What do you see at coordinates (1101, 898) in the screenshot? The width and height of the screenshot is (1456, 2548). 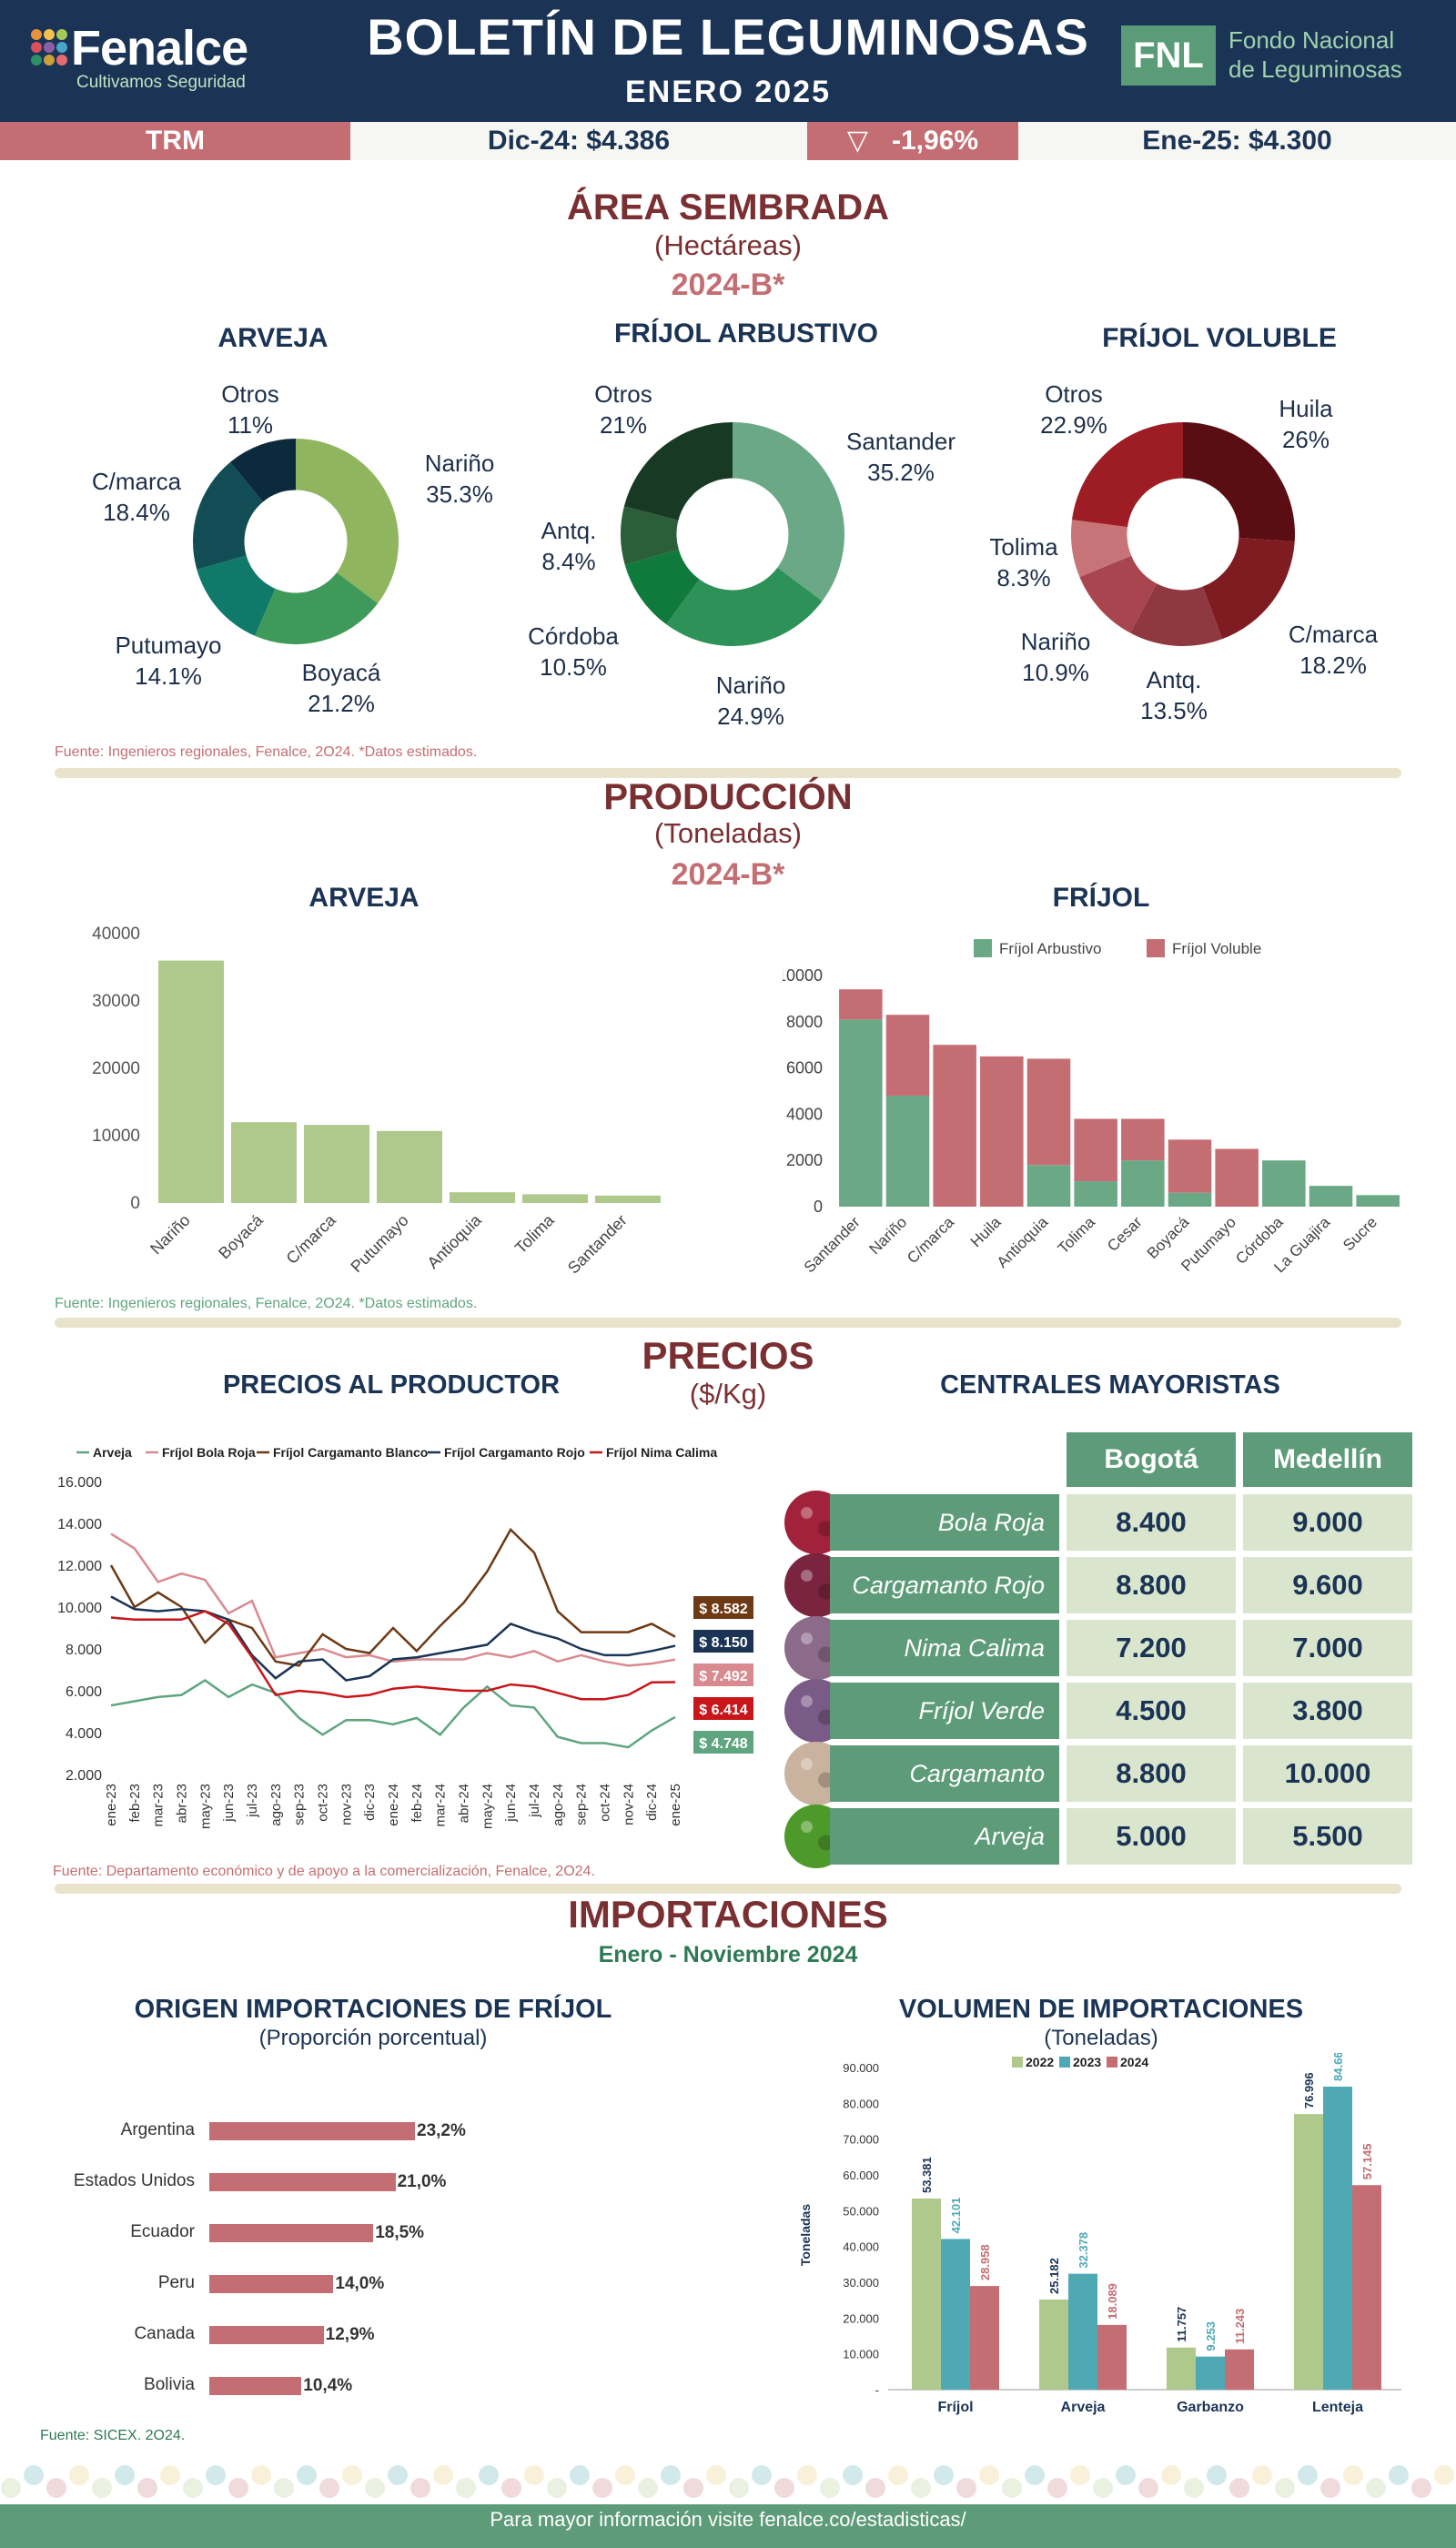 I see `bar-frijol-title: FRÍJOL` at bounding box center [1101, 898].